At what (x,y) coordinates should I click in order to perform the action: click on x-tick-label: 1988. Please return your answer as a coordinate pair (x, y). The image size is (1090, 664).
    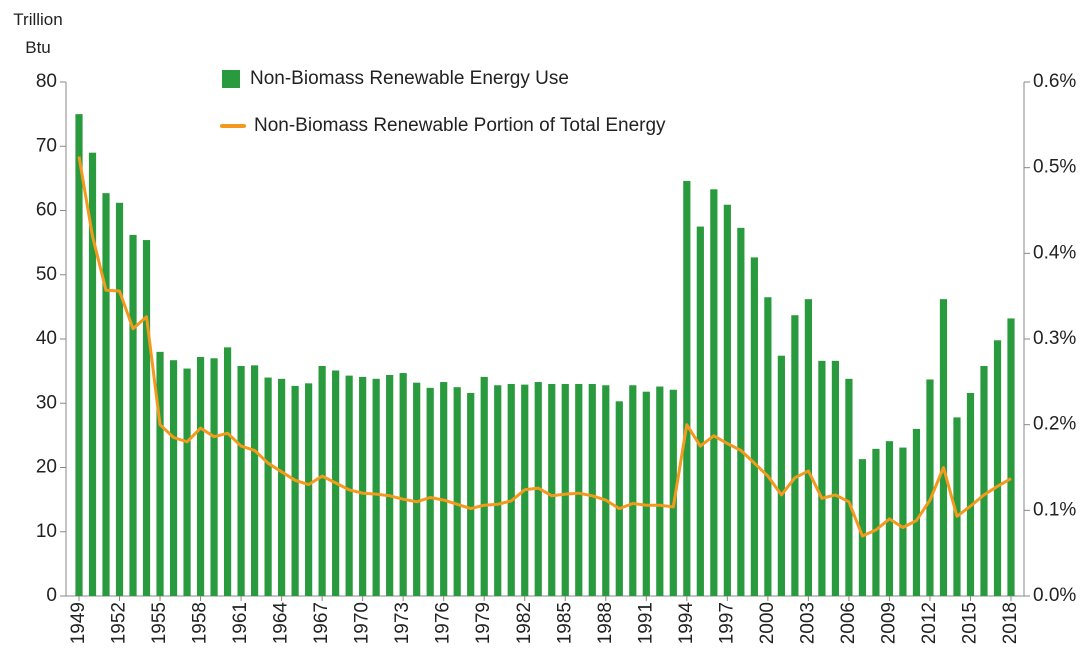
    Looking at the image, I should click on (605, 623).